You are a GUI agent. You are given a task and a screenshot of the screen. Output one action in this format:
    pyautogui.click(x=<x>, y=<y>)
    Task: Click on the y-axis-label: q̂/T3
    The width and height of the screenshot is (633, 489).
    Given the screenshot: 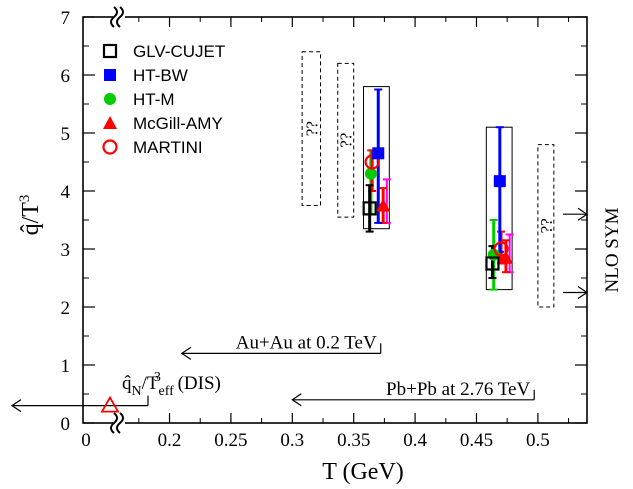 What is the action you would take?
    pyautogui.click(x=30, y=215)
    